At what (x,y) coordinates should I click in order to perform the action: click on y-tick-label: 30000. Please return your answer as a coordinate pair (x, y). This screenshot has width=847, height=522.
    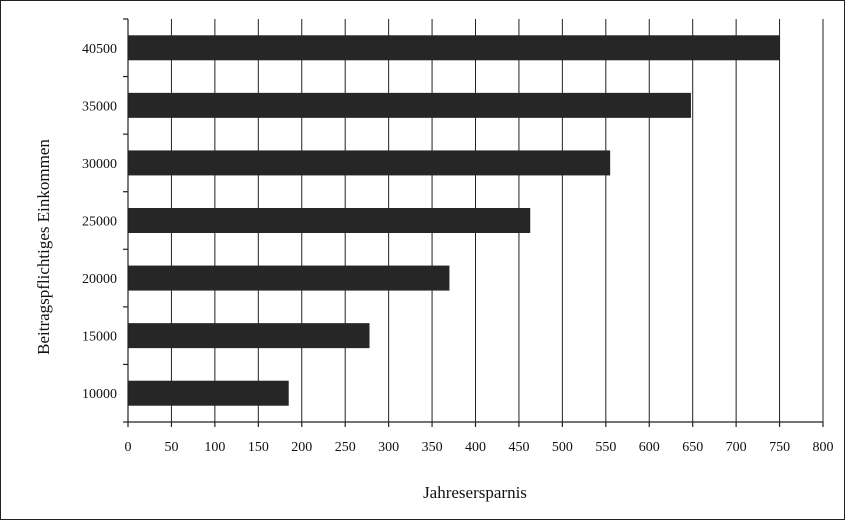
    Looking at the image, I should click on (99, 164).